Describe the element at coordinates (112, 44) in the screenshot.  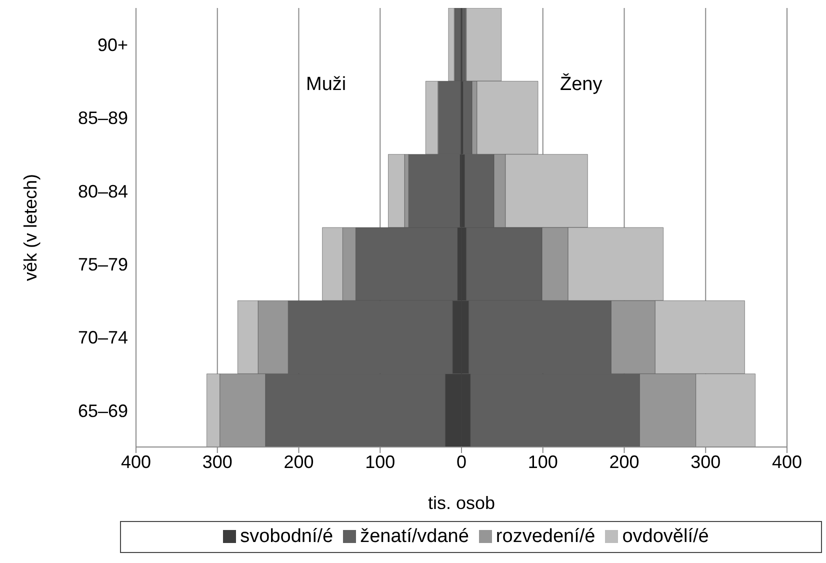
I see `y-tick-label: 90+` at that location.